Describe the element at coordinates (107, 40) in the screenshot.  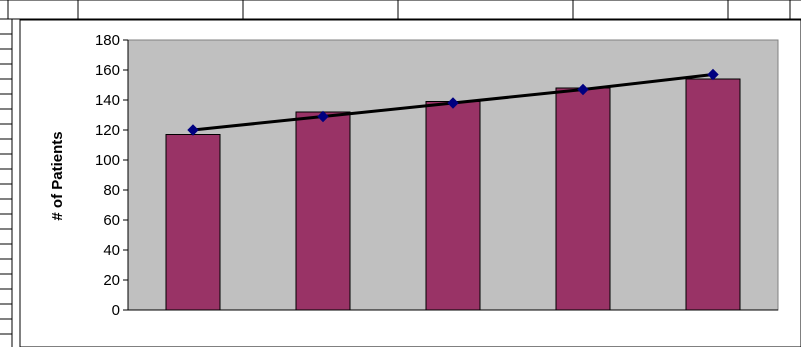
I see `y-tick-label: 180` at that location.